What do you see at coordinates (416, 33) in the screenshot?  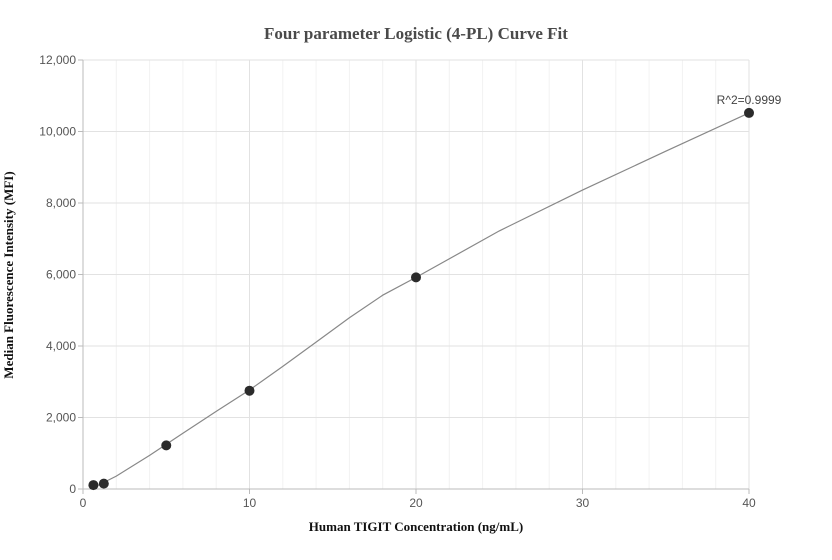 I see `chart-title: Four parameter Logistic (4-PL) Curve Fit` at bounding box center [416, 33].